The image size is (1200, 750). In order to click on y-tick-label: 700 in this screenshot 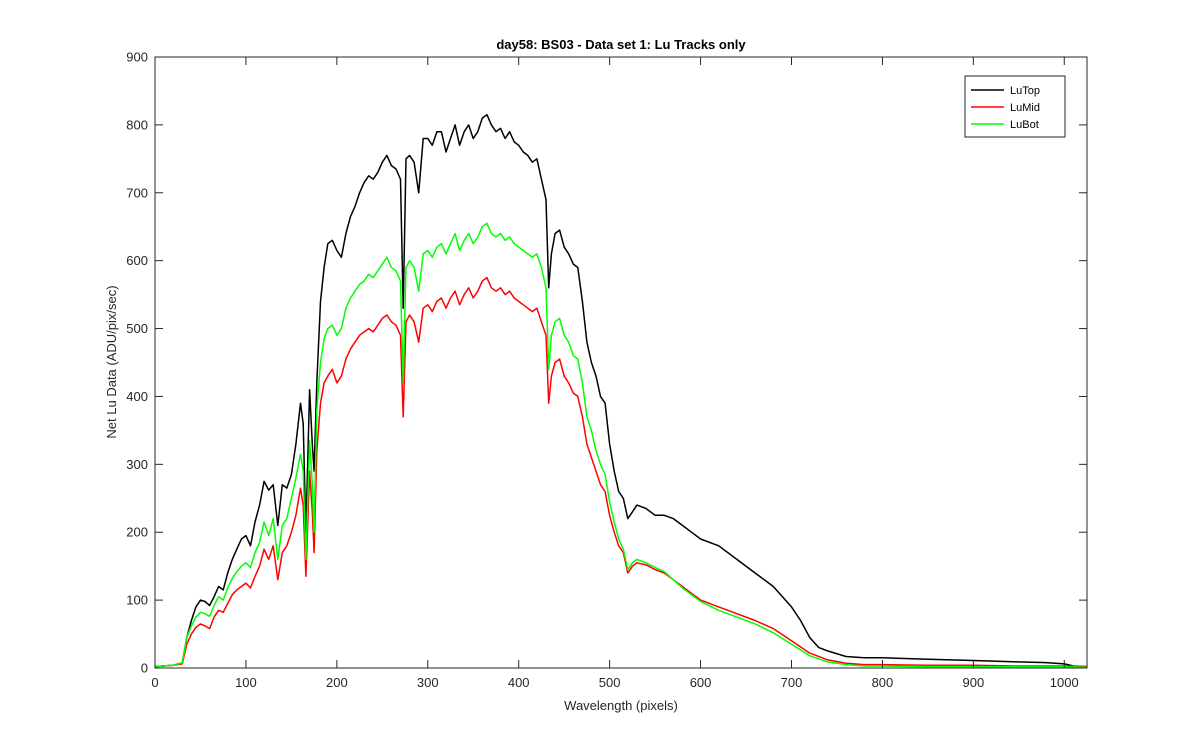, I will do `click(137, 192)`.